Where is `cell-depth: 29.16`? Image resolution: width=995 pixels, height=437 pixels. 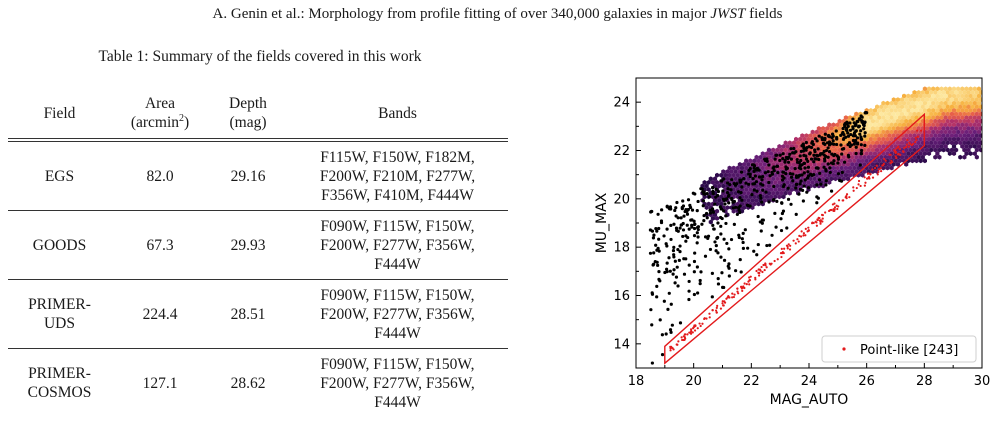
cell-depth: 29.16 is located at coordinates (248, 175).